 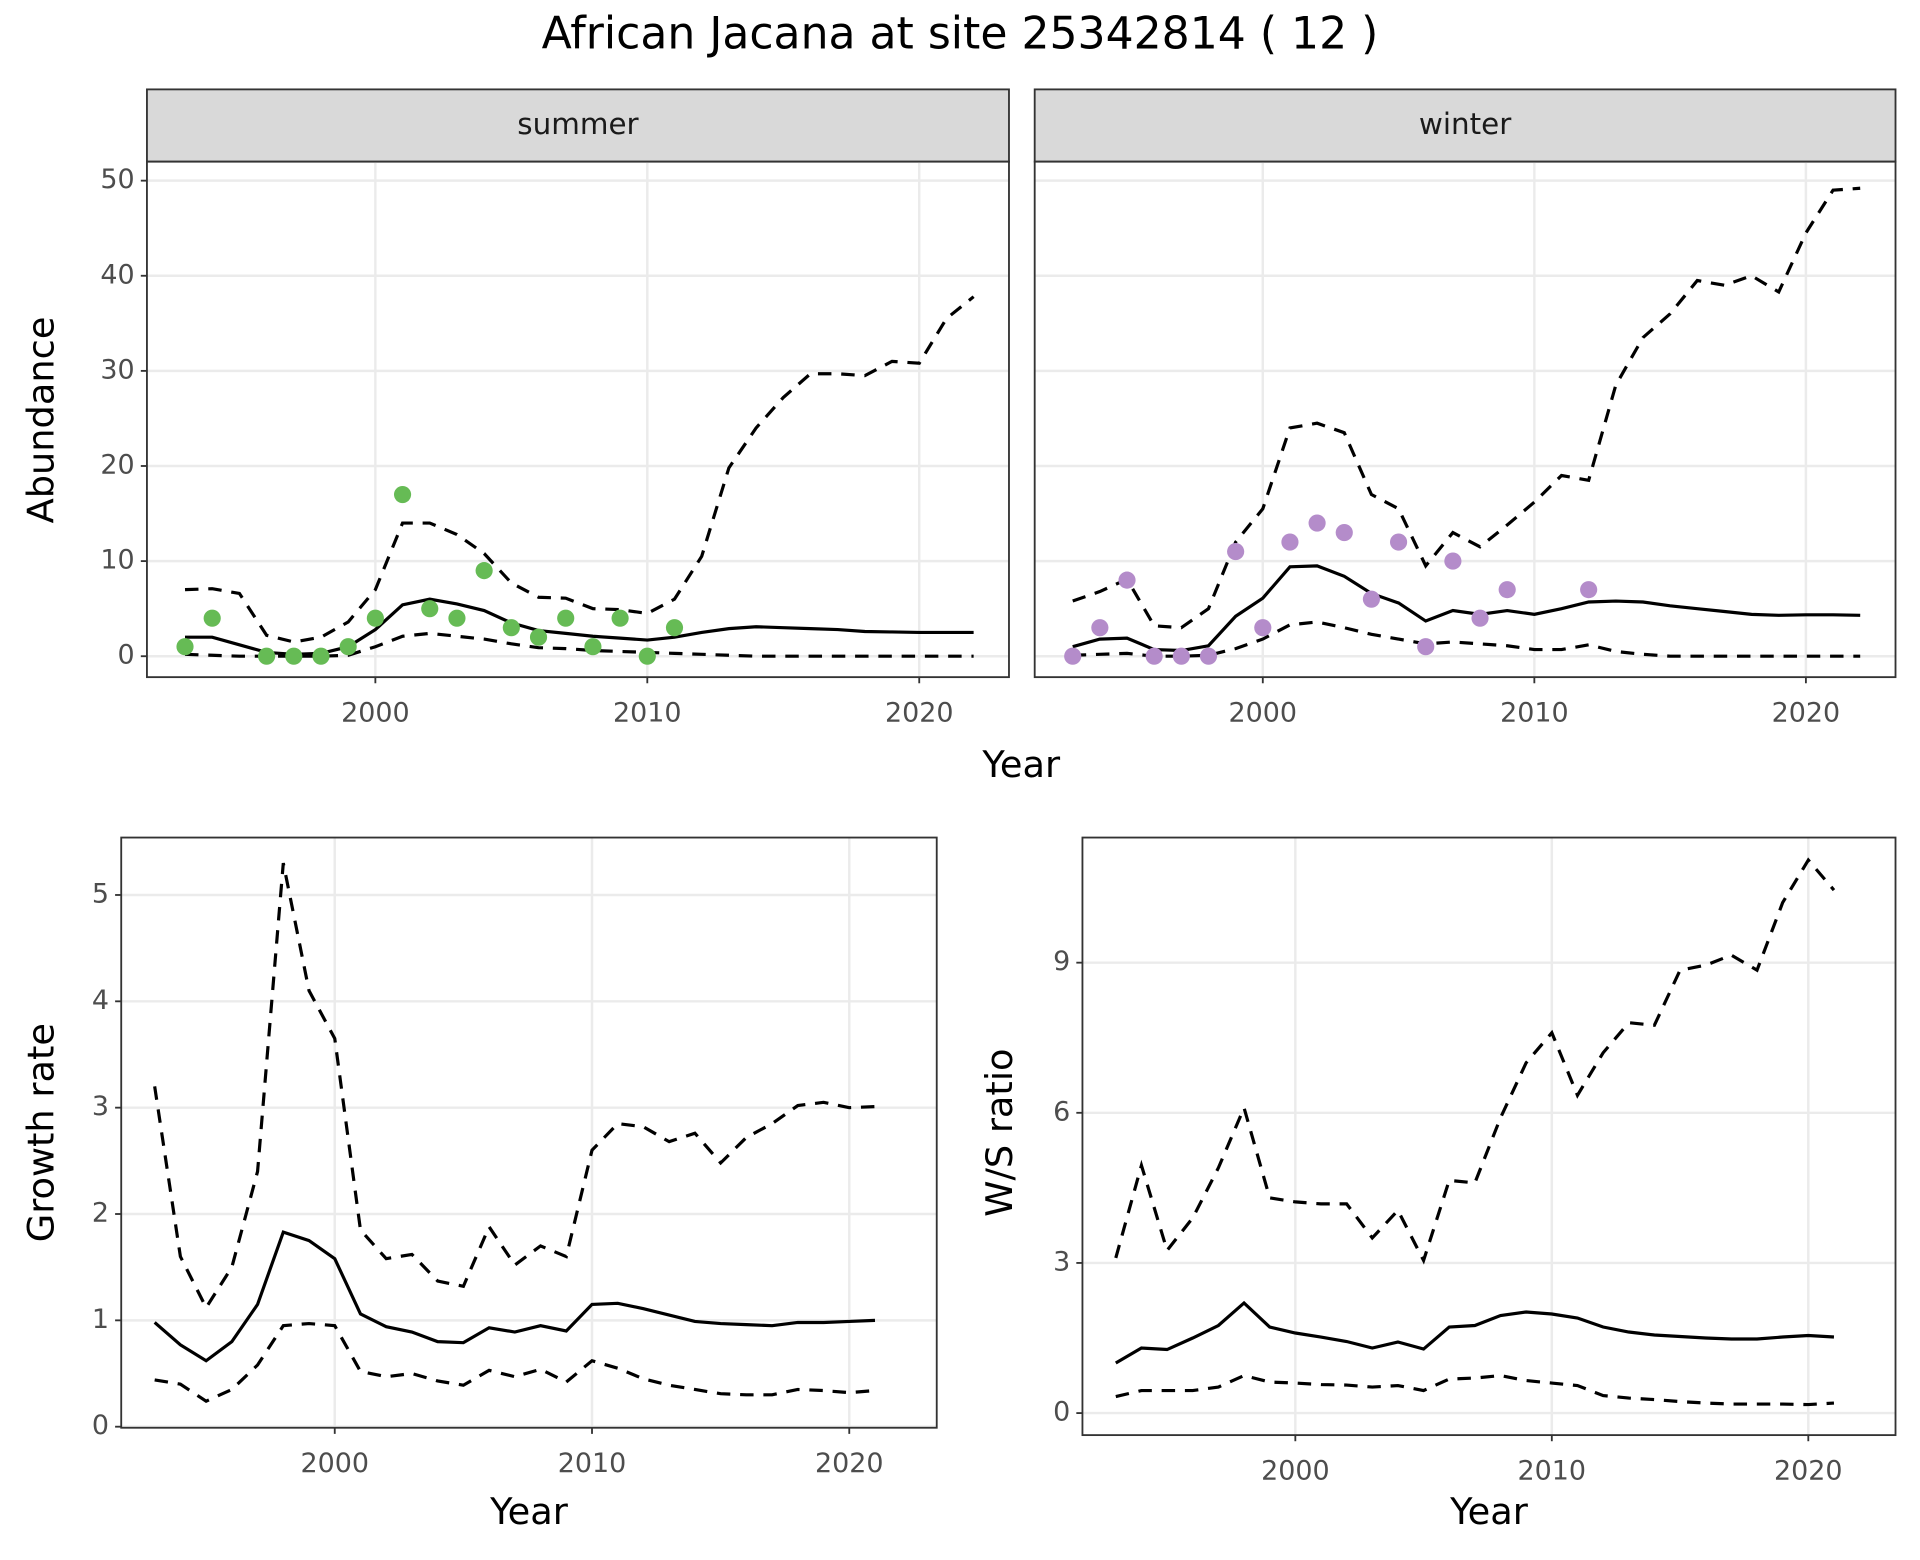 What do you see at coordinates (999, 1132) in the screenshot?
I see `y-axis-title: W/S ratio` at bounding box center [999, 1132].